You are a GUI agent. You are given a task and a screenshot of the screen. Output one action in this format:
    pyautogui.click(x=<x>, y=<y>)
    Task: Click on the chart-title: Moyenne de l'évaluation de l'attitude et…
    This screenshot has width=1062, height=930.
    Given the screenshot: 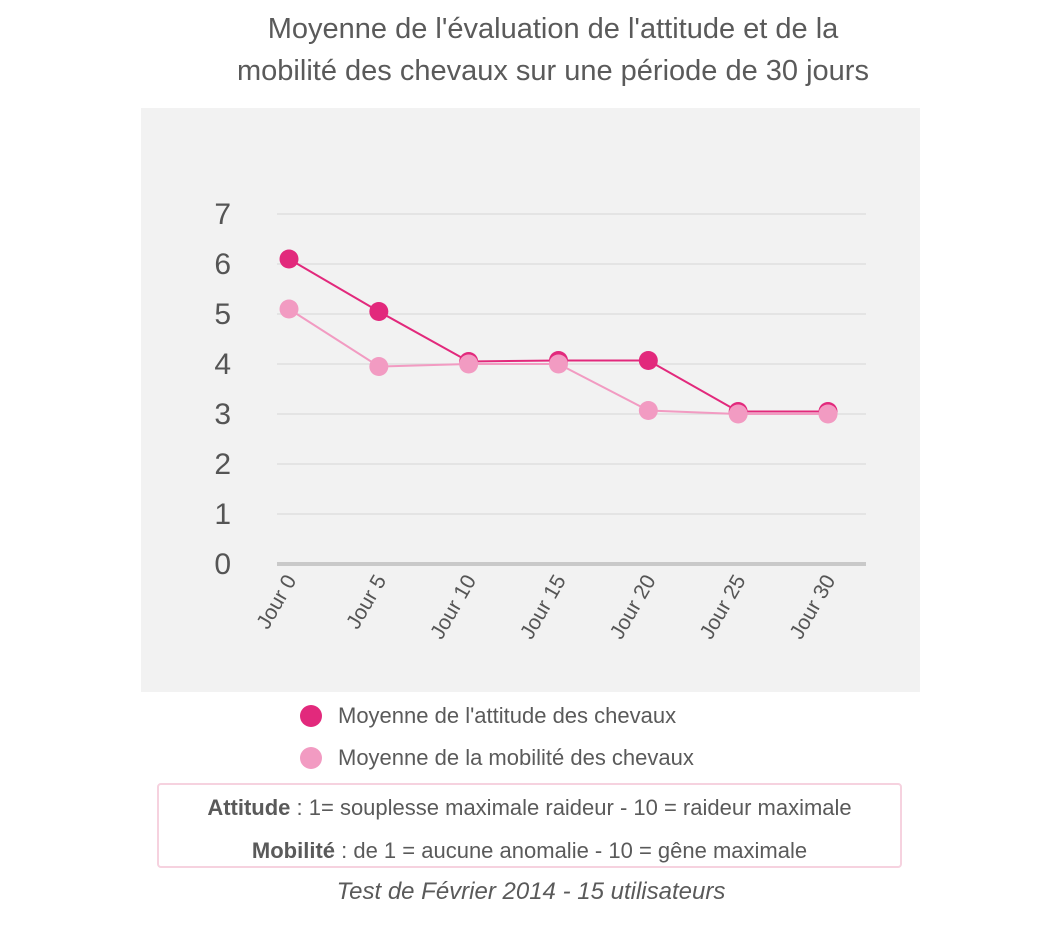 What is the action you would take?
    pyautogui.click(x=531, y=50)
    